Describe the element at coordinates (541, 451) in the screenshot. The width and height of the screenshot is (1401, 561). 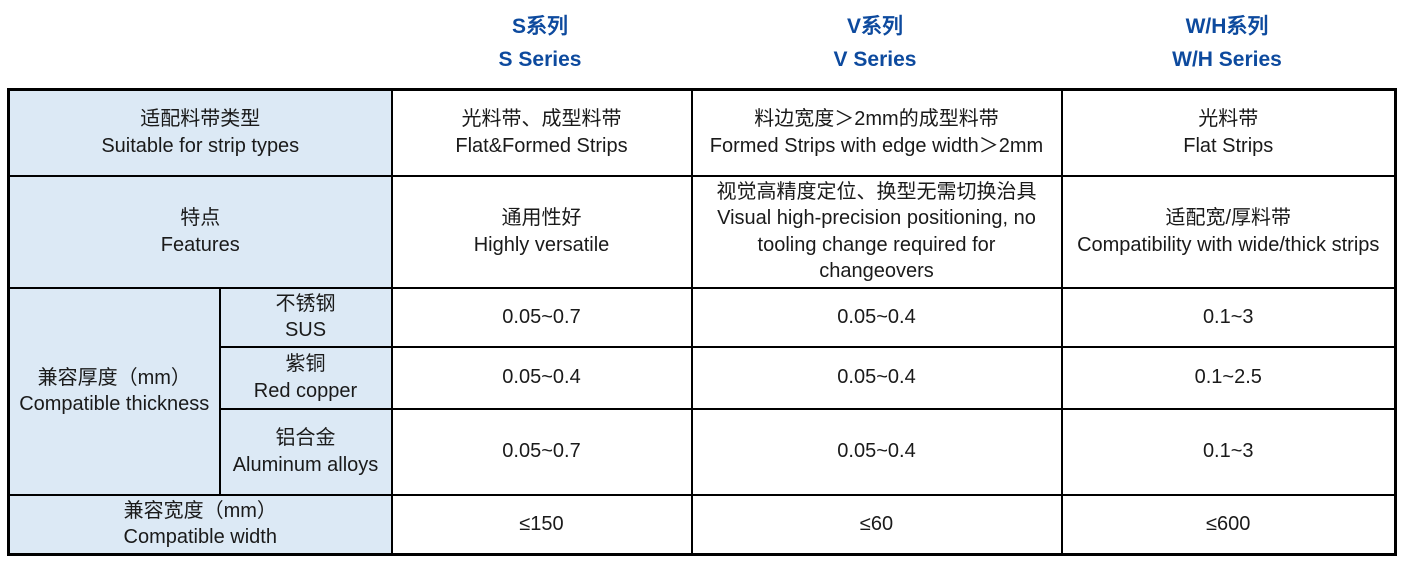
I see `thickness-aluminum-s: 0.05~0.7` at that location.